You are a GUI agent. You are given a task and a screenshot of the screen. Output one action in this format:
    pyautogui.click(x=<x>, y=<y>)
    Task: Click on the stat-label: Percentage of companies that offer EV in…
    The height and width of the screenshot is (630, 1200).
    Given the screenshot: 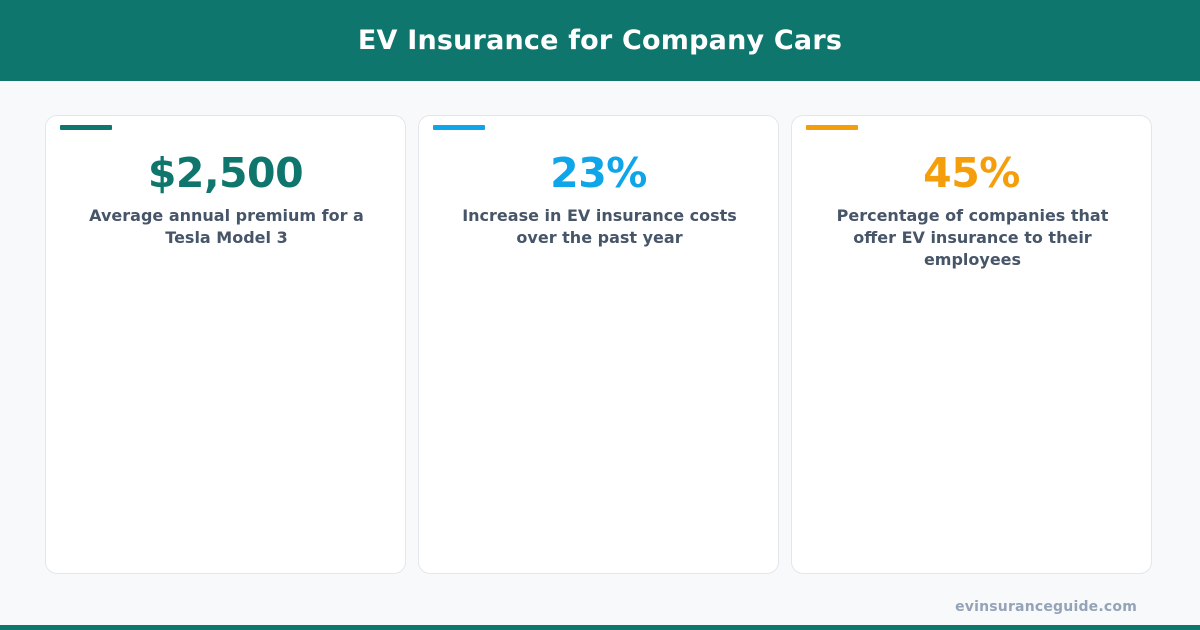 What is the action you would take?
    pyautogui.click(x=972, y=237)
    